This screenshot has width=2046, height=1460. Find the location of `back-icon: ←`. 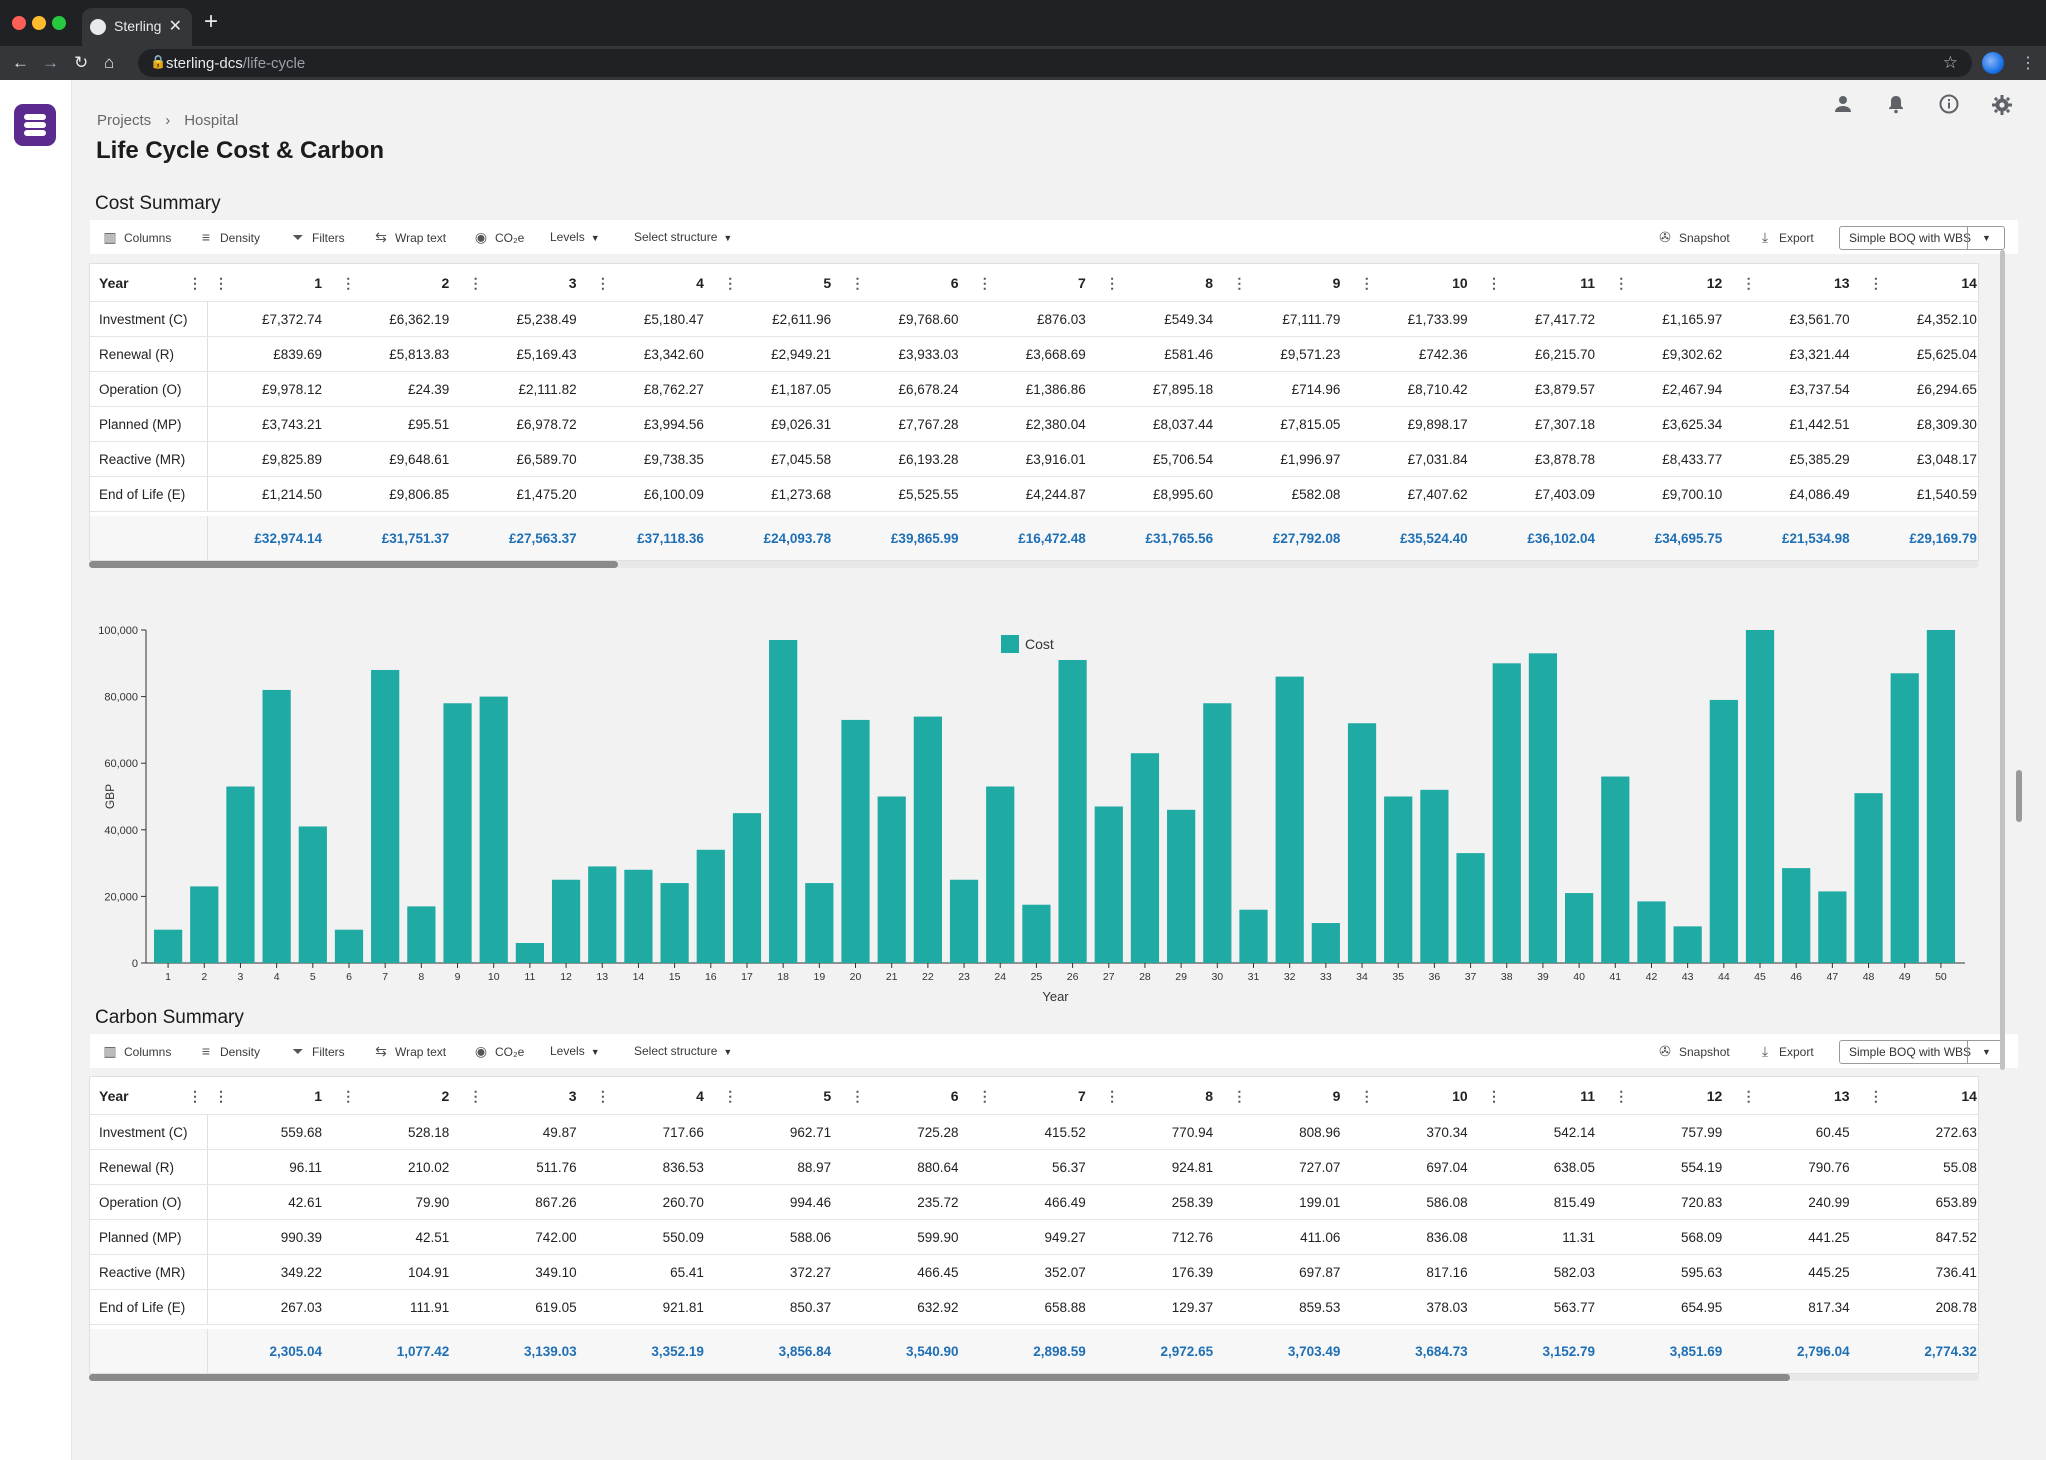

back-icon: ← is located at coordinates (20, 62).